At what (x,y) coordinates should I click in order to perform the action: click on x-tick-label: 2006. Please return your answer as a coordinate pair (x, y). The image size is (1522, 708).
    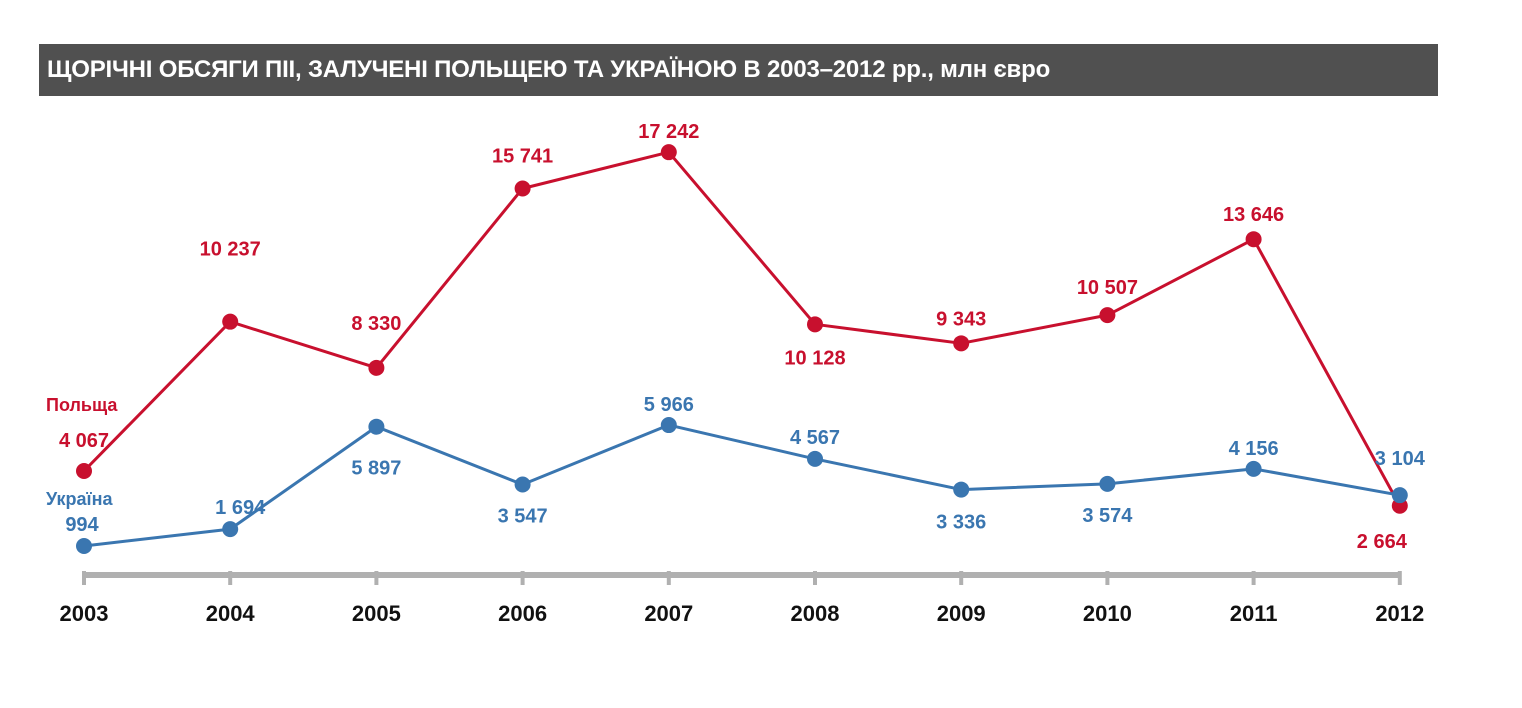
    Looking at the image, I should click on (522, 613).